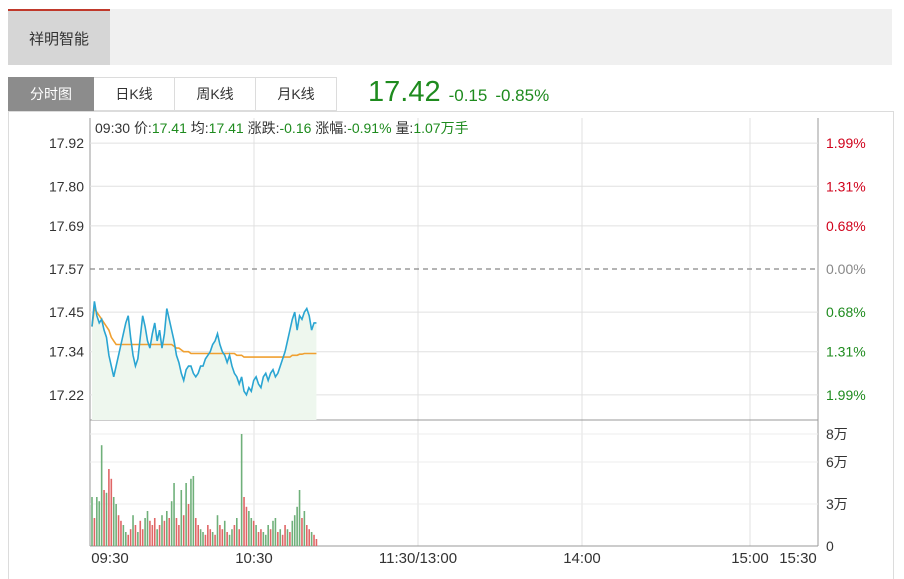 The height and width of the screenshot is (579, 904). What do you see at coordinates (450, 37) in the screenshot?
I see `stock-tab-bar: 祥明智能` at bounding box center [450, 37].